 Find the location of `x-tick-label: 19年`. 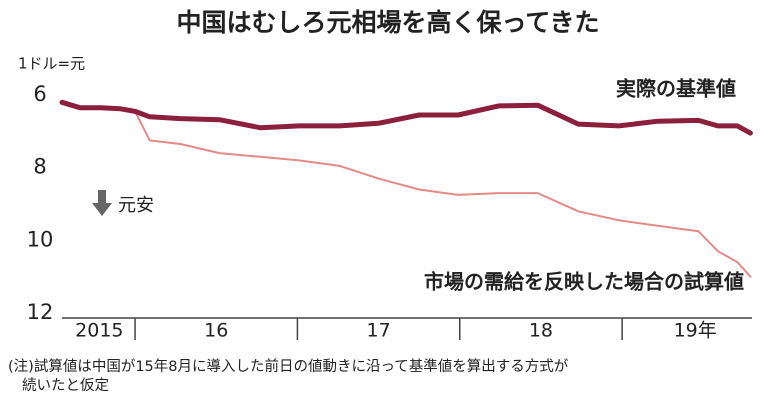

x-tick-label: 19年 is located at coordinates (695, 331).